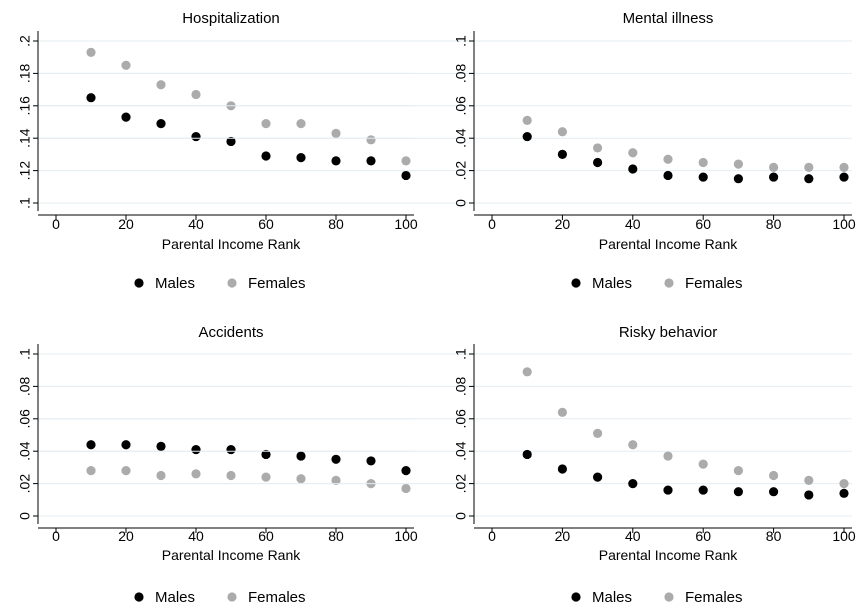  I want to click on y-tick-label: .18, so click(25, 73).